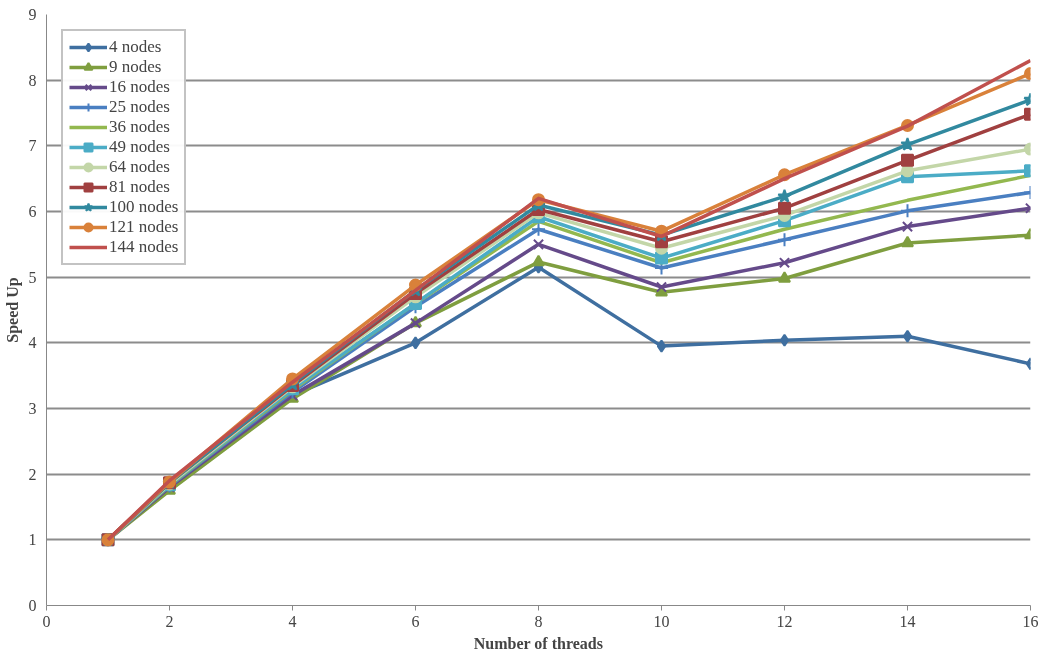  What do you see at coordinates (139, 187) in the screenshot?
I see `legend-label: 81 nodes` at bounding box center [139, 187].